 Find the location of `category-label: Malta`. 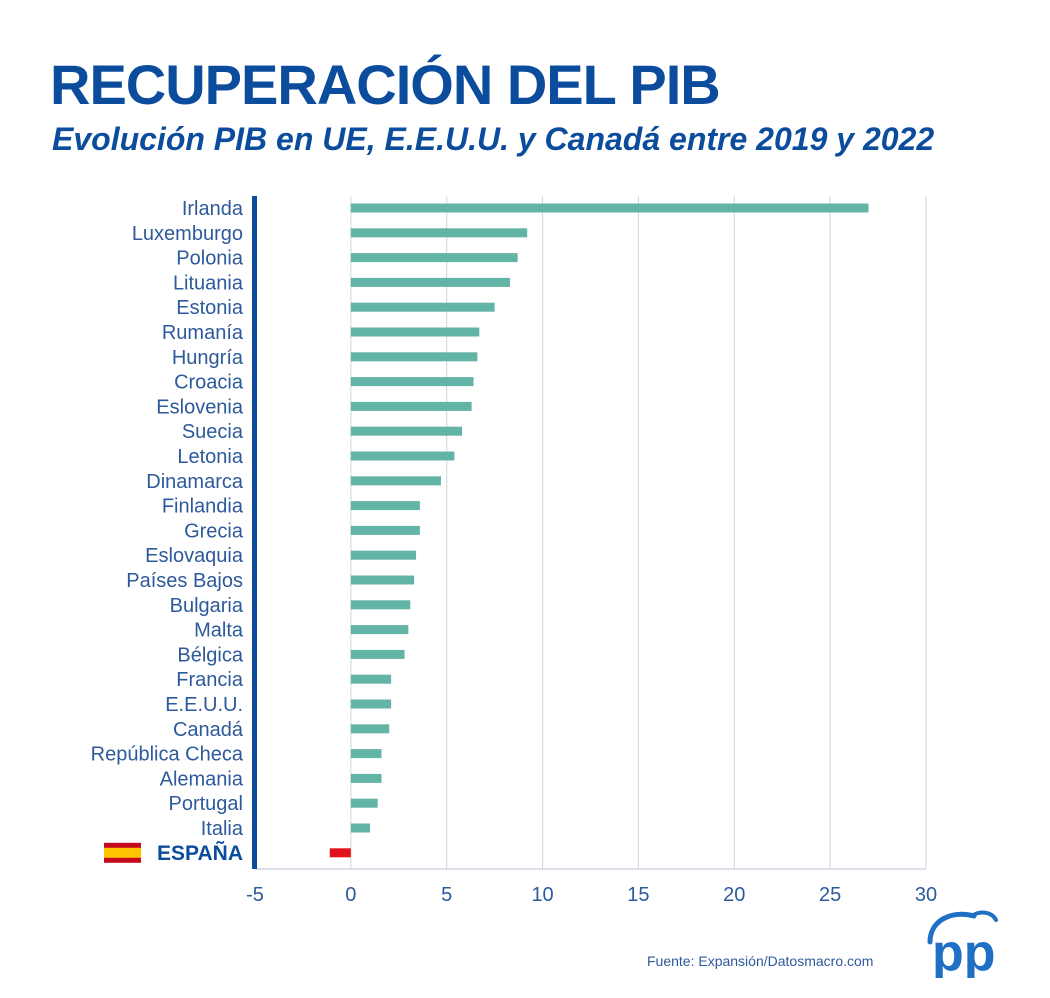

category-label: Malta is located at coordinates (219, 631).